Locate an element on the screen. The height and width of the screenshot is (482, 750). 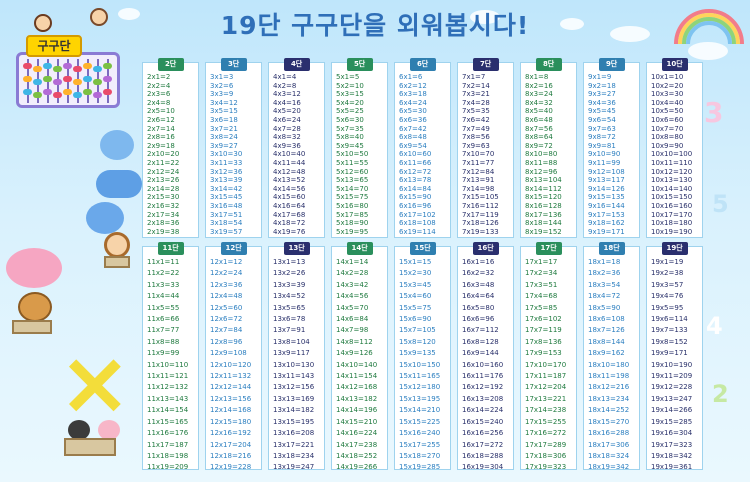
table-row: 8x9=72 is located at coordinates (539, 145).